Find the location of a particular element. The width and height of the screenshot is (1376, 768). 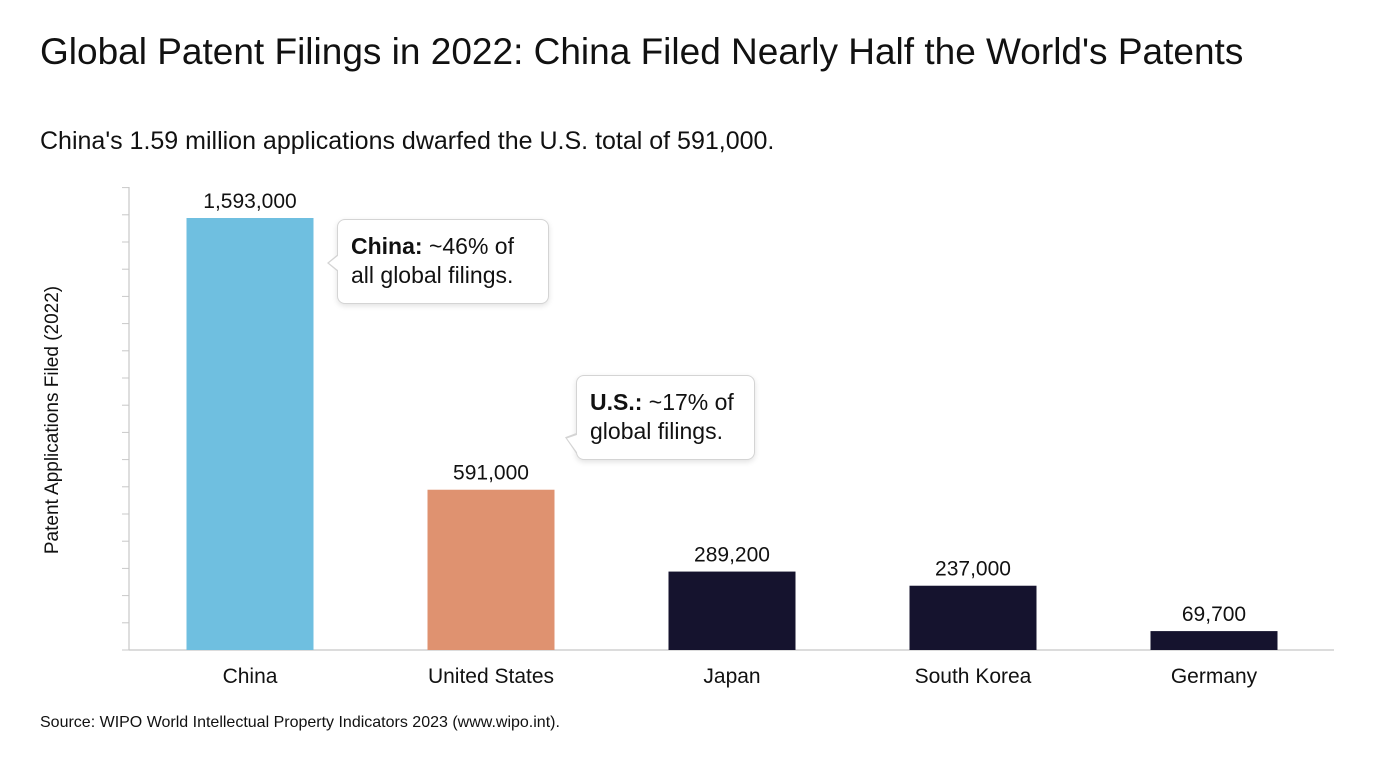

data-label-south-korea: 237,000 is located at coordinates (973, 569).